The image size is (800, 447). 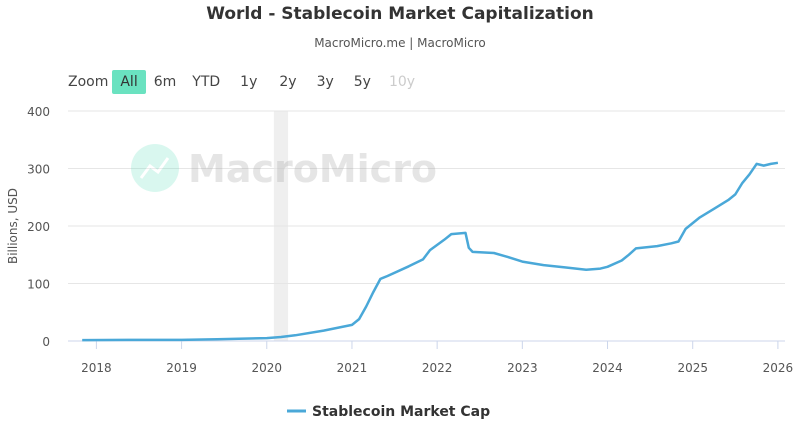 What do you see at coordinates (778, 368) in the screenshot?
I see `x-tick-label: 2026` at bounding box center [778, 368].